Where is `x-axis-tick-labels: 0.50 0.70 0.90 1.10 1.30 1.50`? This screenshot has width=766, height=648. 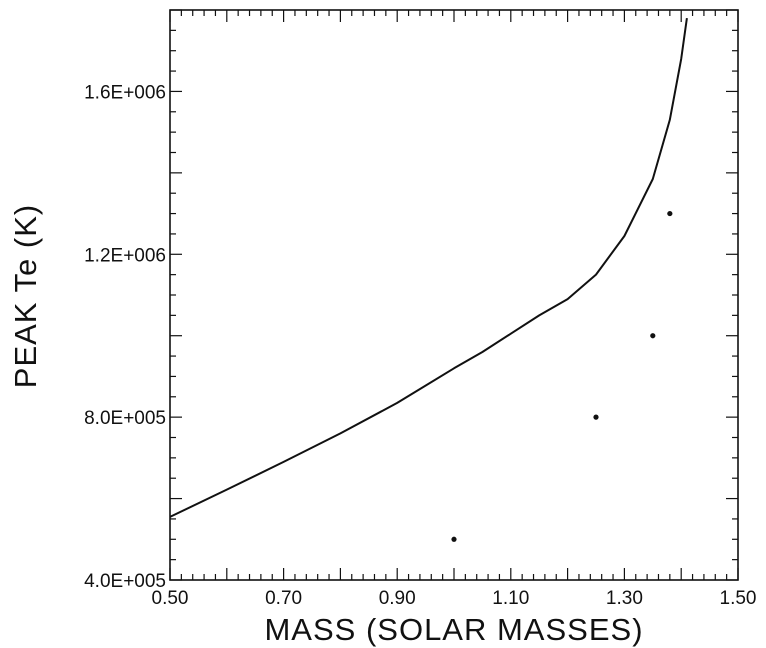 x-axis-tick-labels: 0.50 0.70 0.90 1.10 1.30 1.50 is located at coordinates (454, 598).